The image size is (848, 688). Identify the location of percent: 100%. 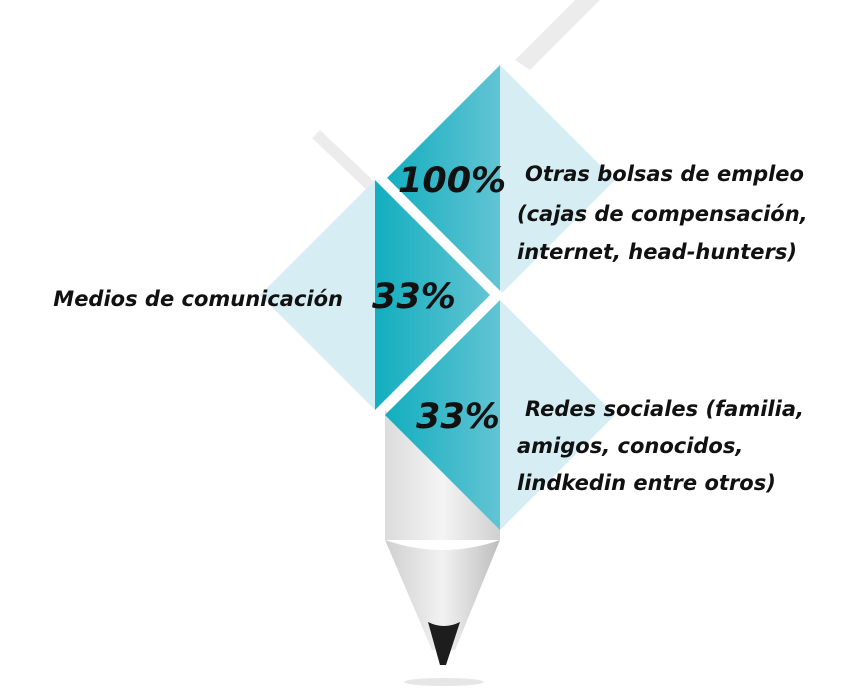
(452, 181).